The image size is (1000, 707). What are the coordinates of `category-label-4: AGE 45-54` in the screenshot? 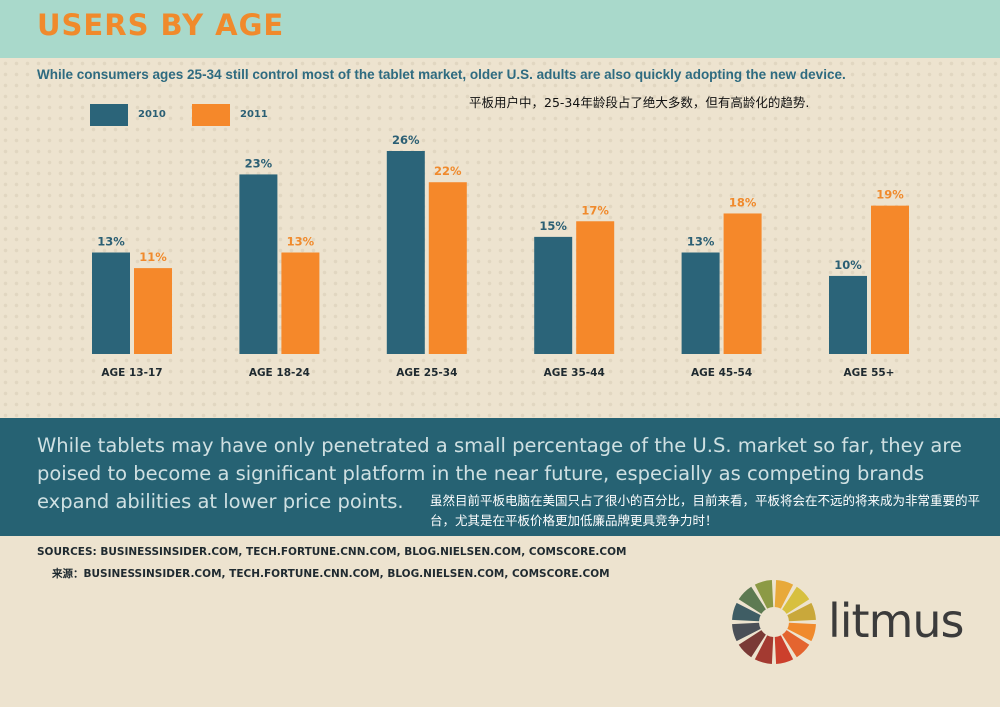 It's located at (721, 373).